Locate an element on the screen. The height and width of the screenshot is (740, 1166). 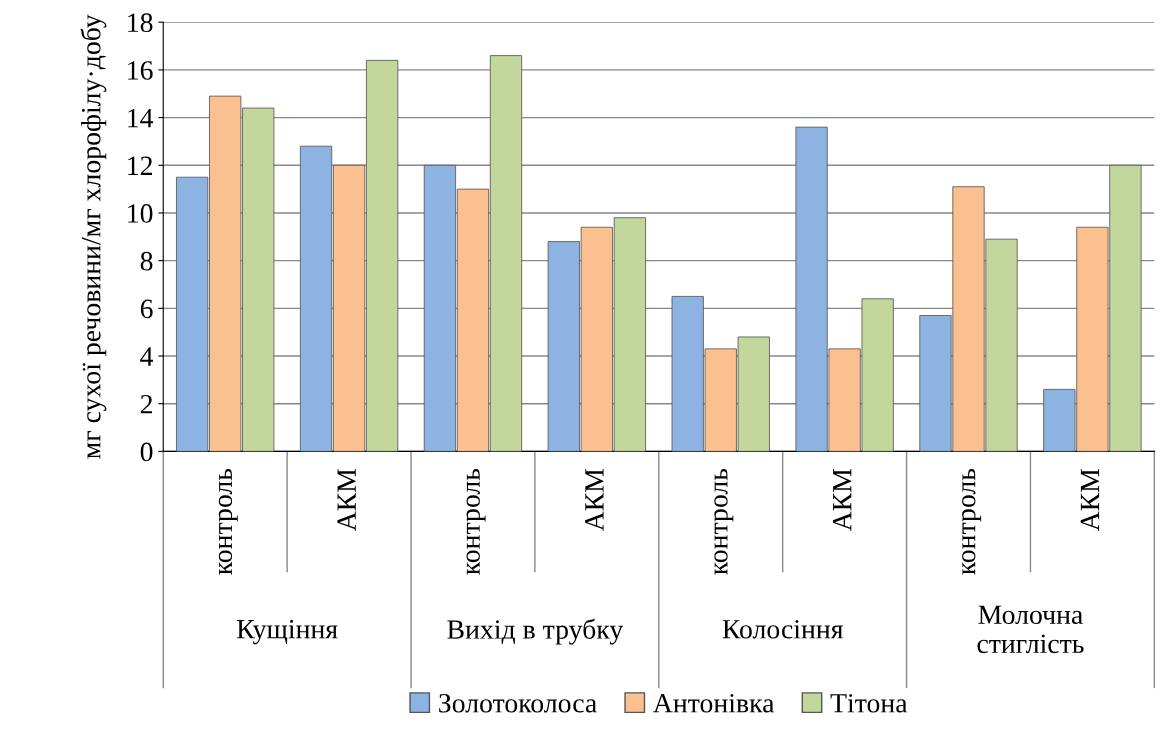
y-tick-label: 16 is located at coordinates (140, 70).